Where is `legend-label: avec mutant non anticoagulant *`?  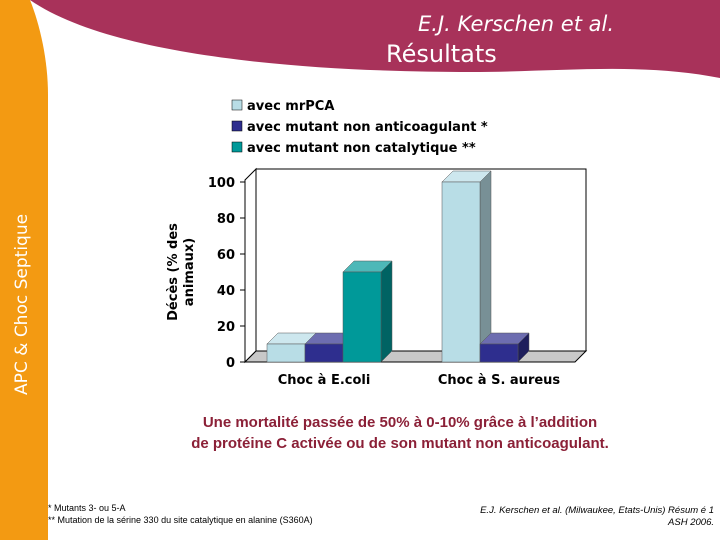 legend-label: avec mutant non anticoagulant * is located at coordinates (367, 127).